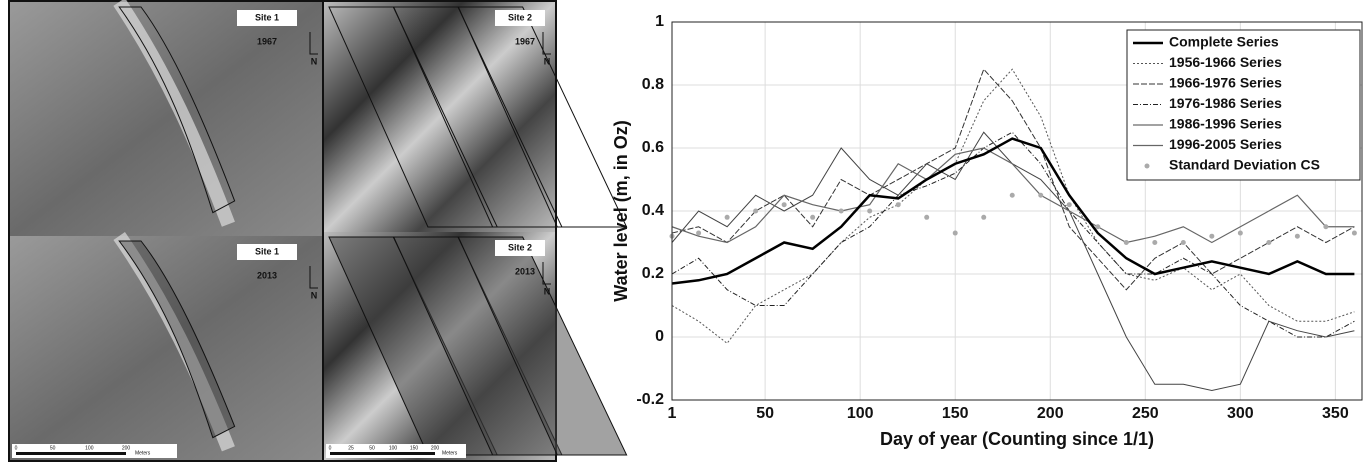  Describe the element at coordinates (765, 413) in the screenshot. I see `x-tick-label: 50` at that location.